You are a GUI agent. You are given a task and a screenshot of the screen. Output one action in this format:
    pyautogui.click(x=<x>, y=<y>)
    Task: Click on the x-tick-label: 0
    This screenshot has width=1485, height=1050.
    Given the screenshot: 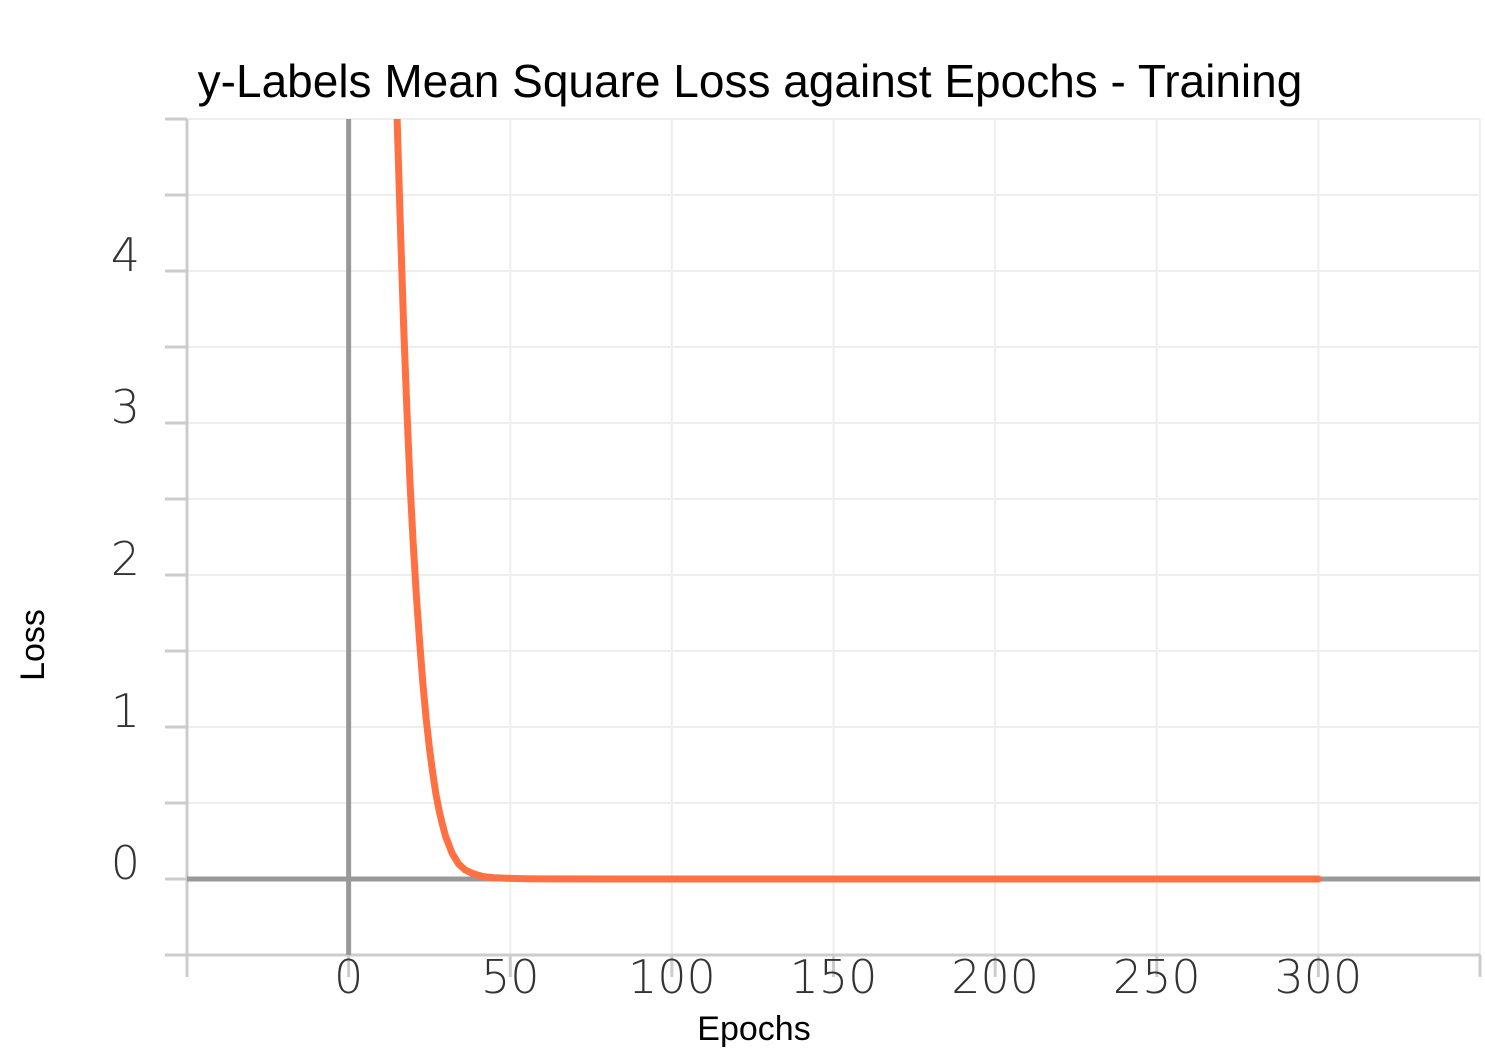 What is the action you would take?
    pyautogui.click(x=348, y=977)
    